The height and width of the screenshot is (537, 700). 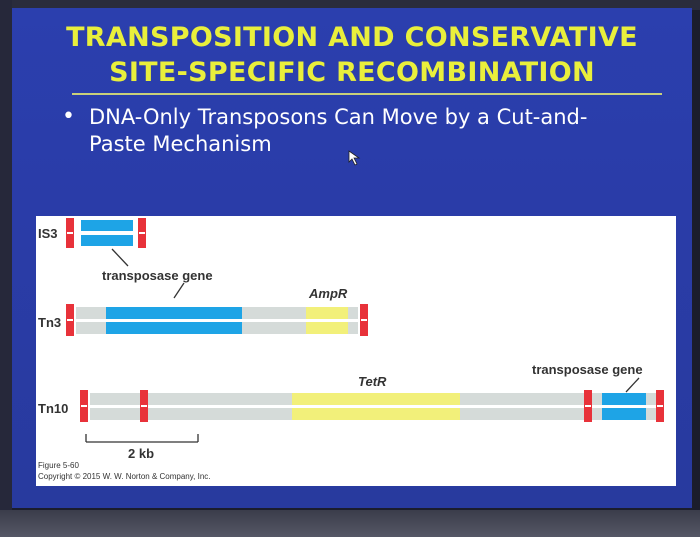 What do you see at coordinates (6, 268) in the screenshot?
I see `photo-frame-left` at bounding box center [6, 268].